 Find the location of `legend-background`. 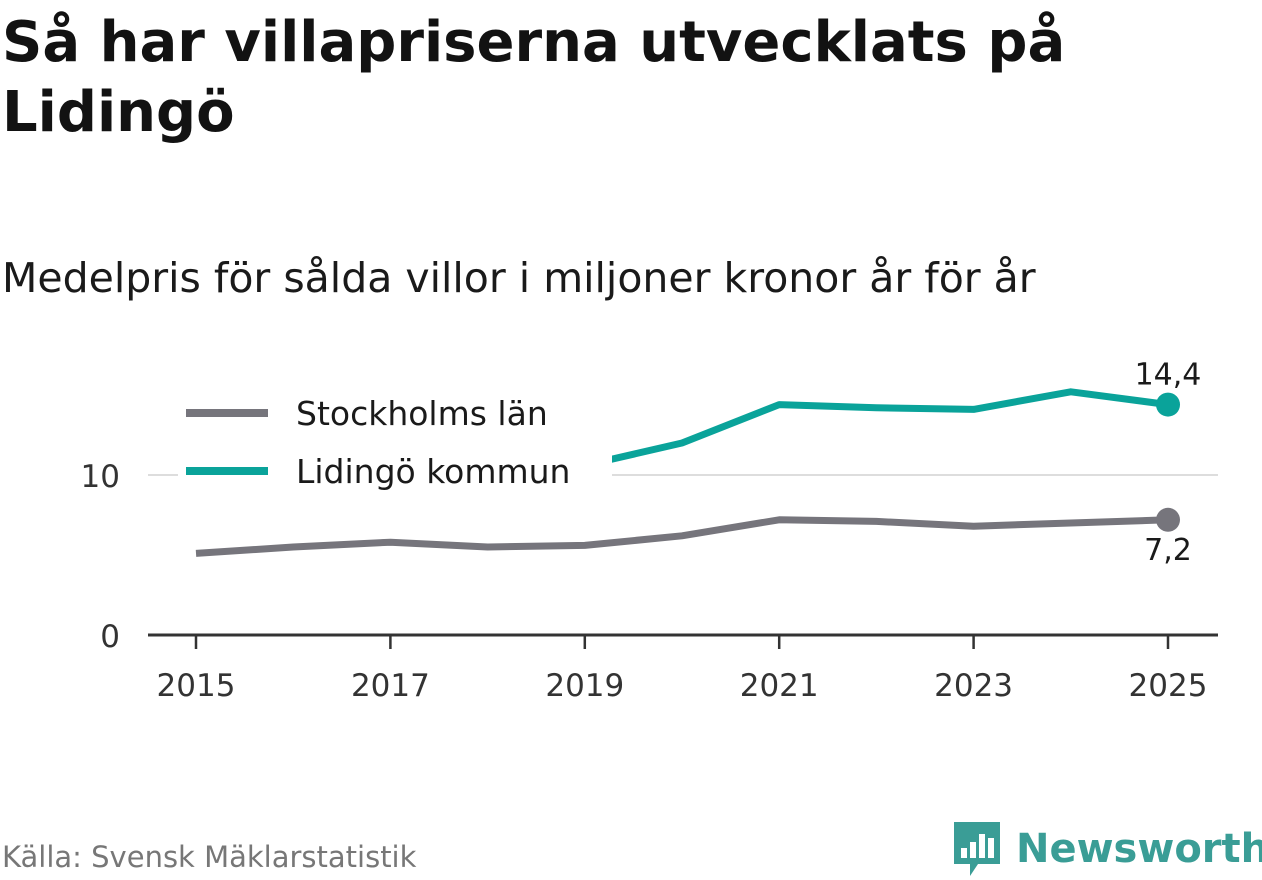

legend-background is located at coordinates (395, 441).